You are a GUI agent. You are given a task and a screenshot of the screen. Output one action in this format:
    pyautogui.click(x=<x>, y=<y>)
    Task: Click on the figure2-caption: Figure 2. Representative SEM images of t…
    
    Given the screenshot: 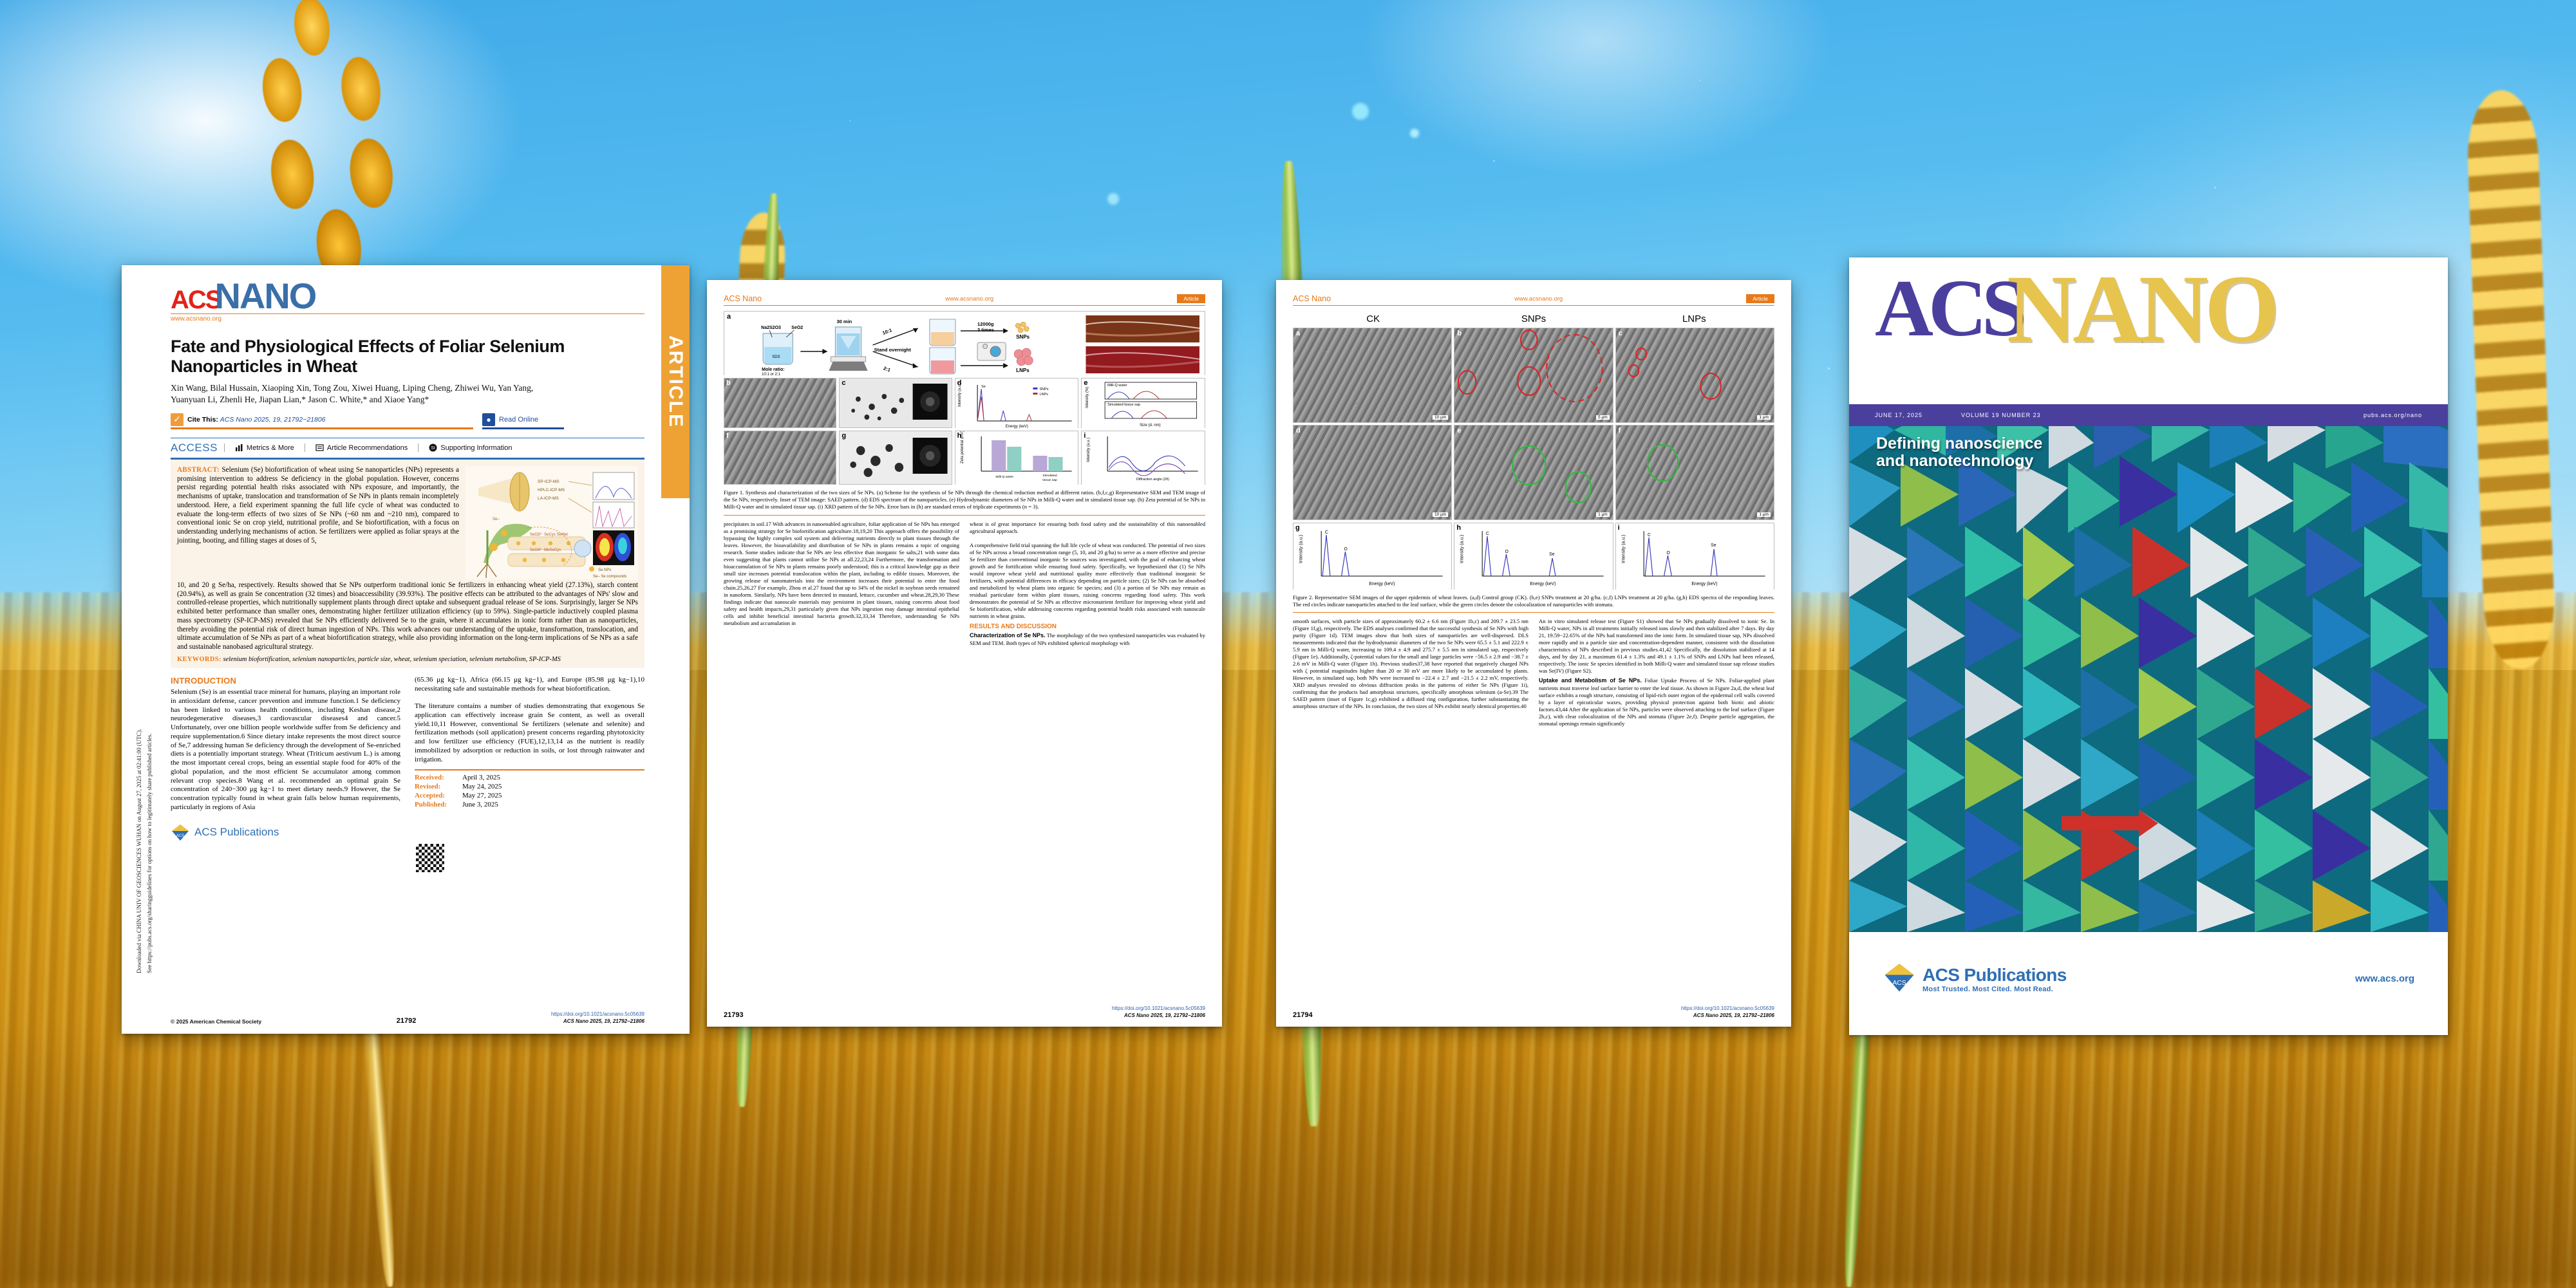 What is the action you would take?
    pyautogui.click(x=1533, y=601)
    